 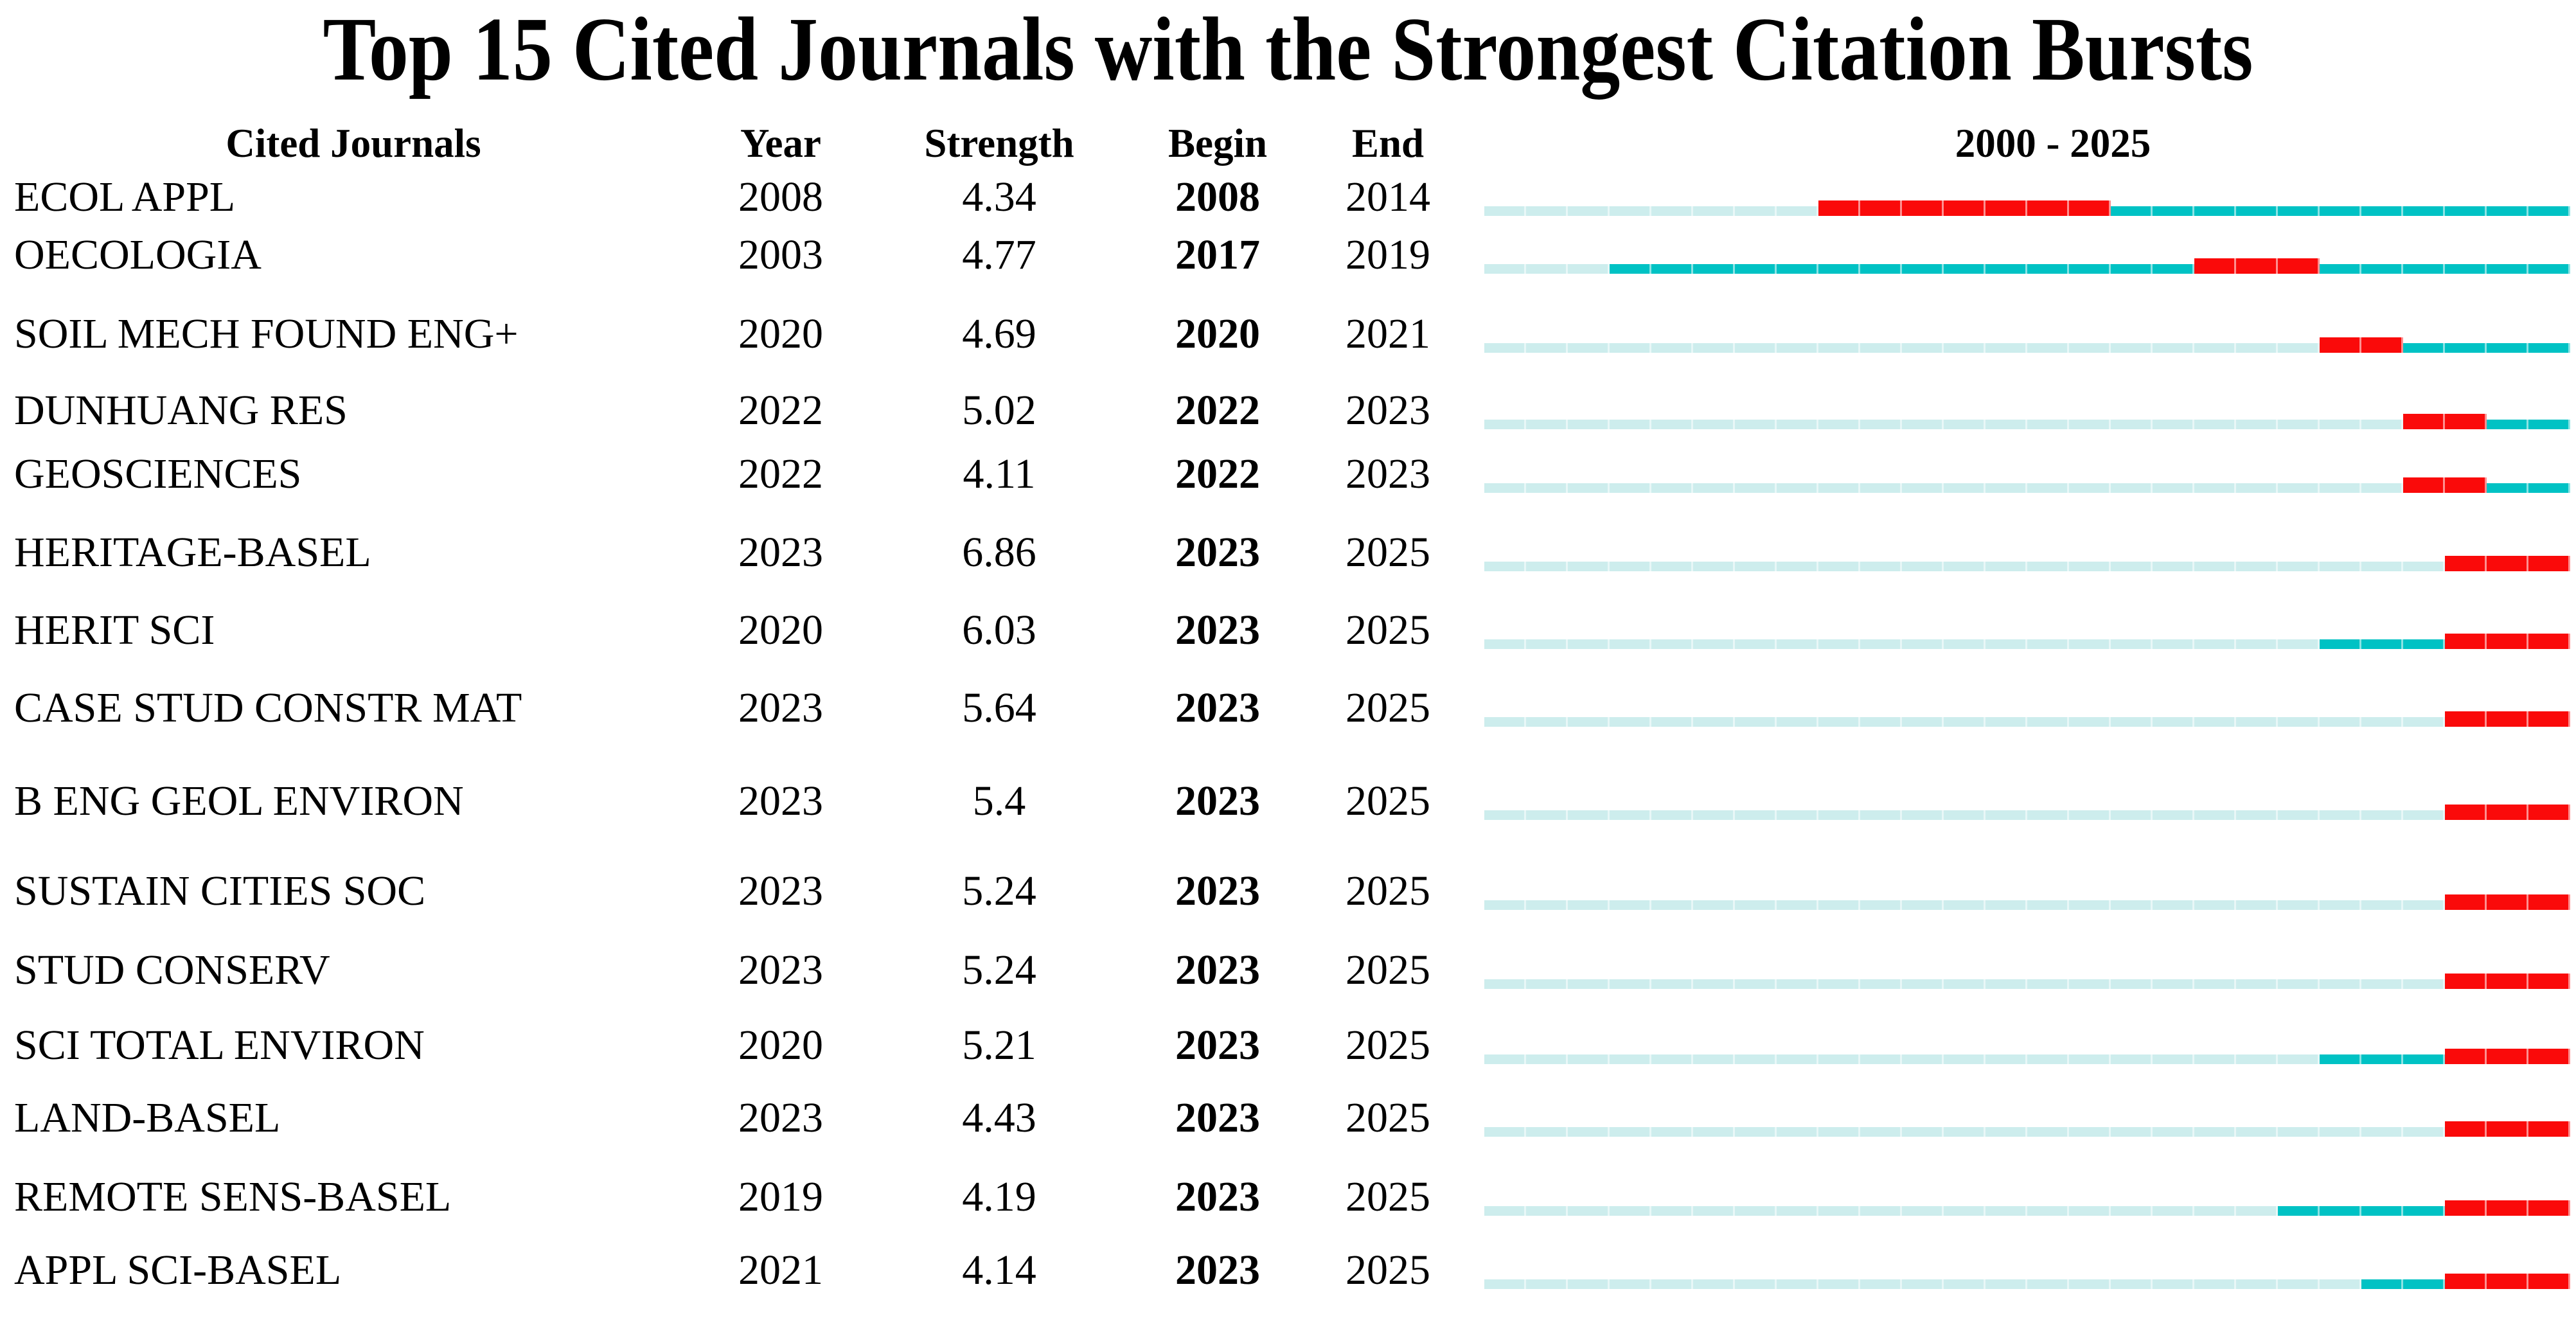 What do you see at coordinates (1288, 708) in the screenshot?
I see `table-row: CASE STUD CONSTR MAT 2023 5.64 2023 2025` at bounding box center [1288, 708].